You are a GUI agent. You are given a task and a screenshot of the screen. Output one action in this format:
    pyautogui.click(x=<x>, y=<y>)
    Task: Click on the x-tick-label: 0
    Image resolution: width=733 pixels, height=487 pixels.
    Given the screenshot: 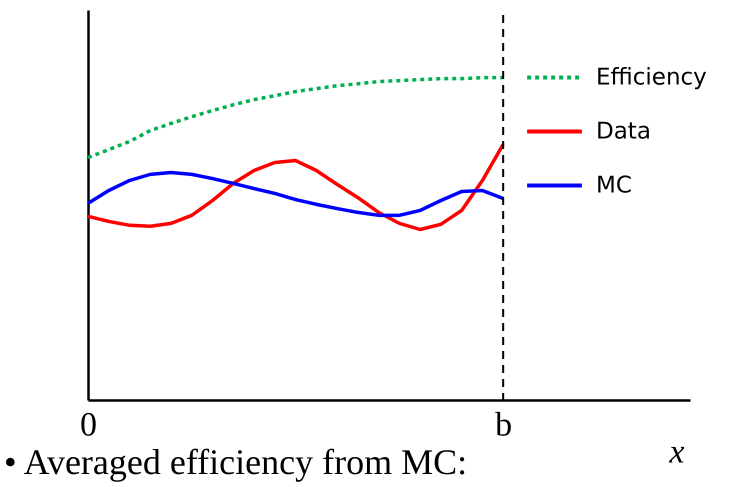 What is the action you would take?
    pyautogui.click(x=88, y=425)
    